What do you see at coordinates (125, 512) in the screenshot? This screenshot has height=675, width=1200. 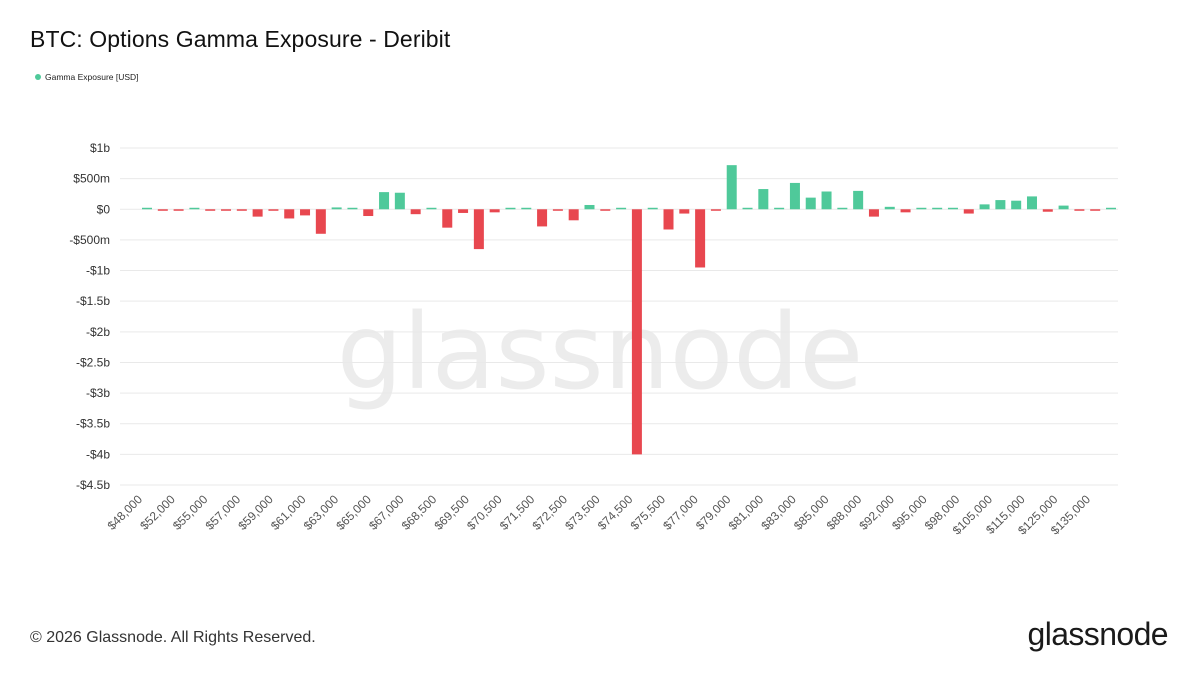 I see `x-tick-label: $48,000` at bounding box center [125, 512].